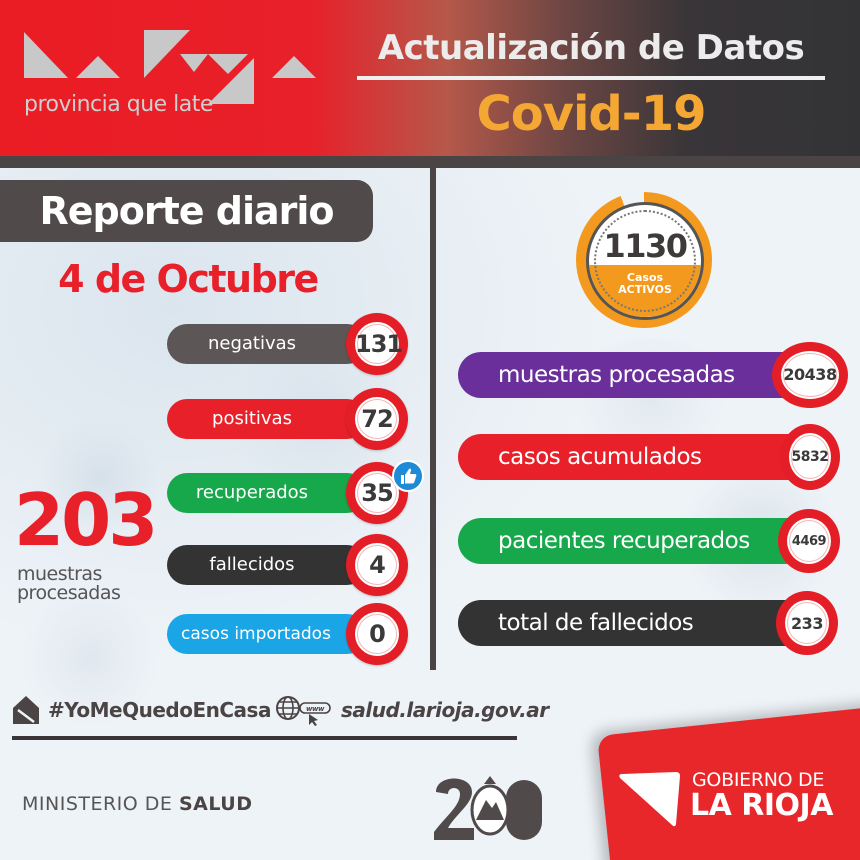 The width and height of the screenshot is (860, 860). What do you see at coordinates (303, 711) in the screenshot?
I see `globe-www-icon: www` at bounding box center [303, 711].